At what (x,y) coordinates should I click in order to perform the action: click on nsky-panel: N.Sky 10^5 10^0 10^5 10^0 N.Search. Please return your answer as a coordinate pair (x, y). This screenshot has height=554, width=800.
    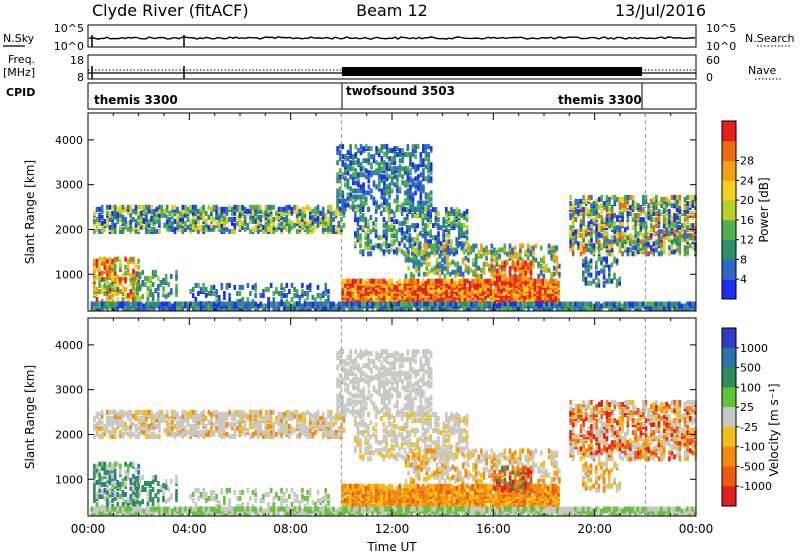
    Looking at the image, I should click on (399, 37).